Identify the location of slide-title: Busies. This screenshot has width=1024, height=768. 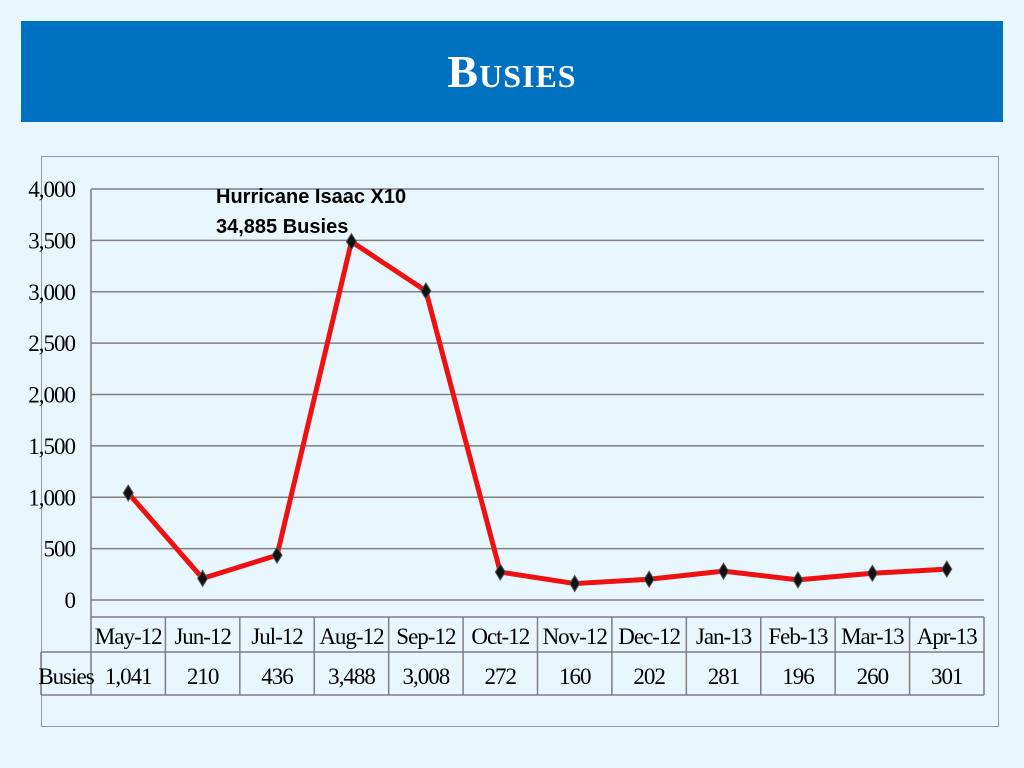
(512, 71).